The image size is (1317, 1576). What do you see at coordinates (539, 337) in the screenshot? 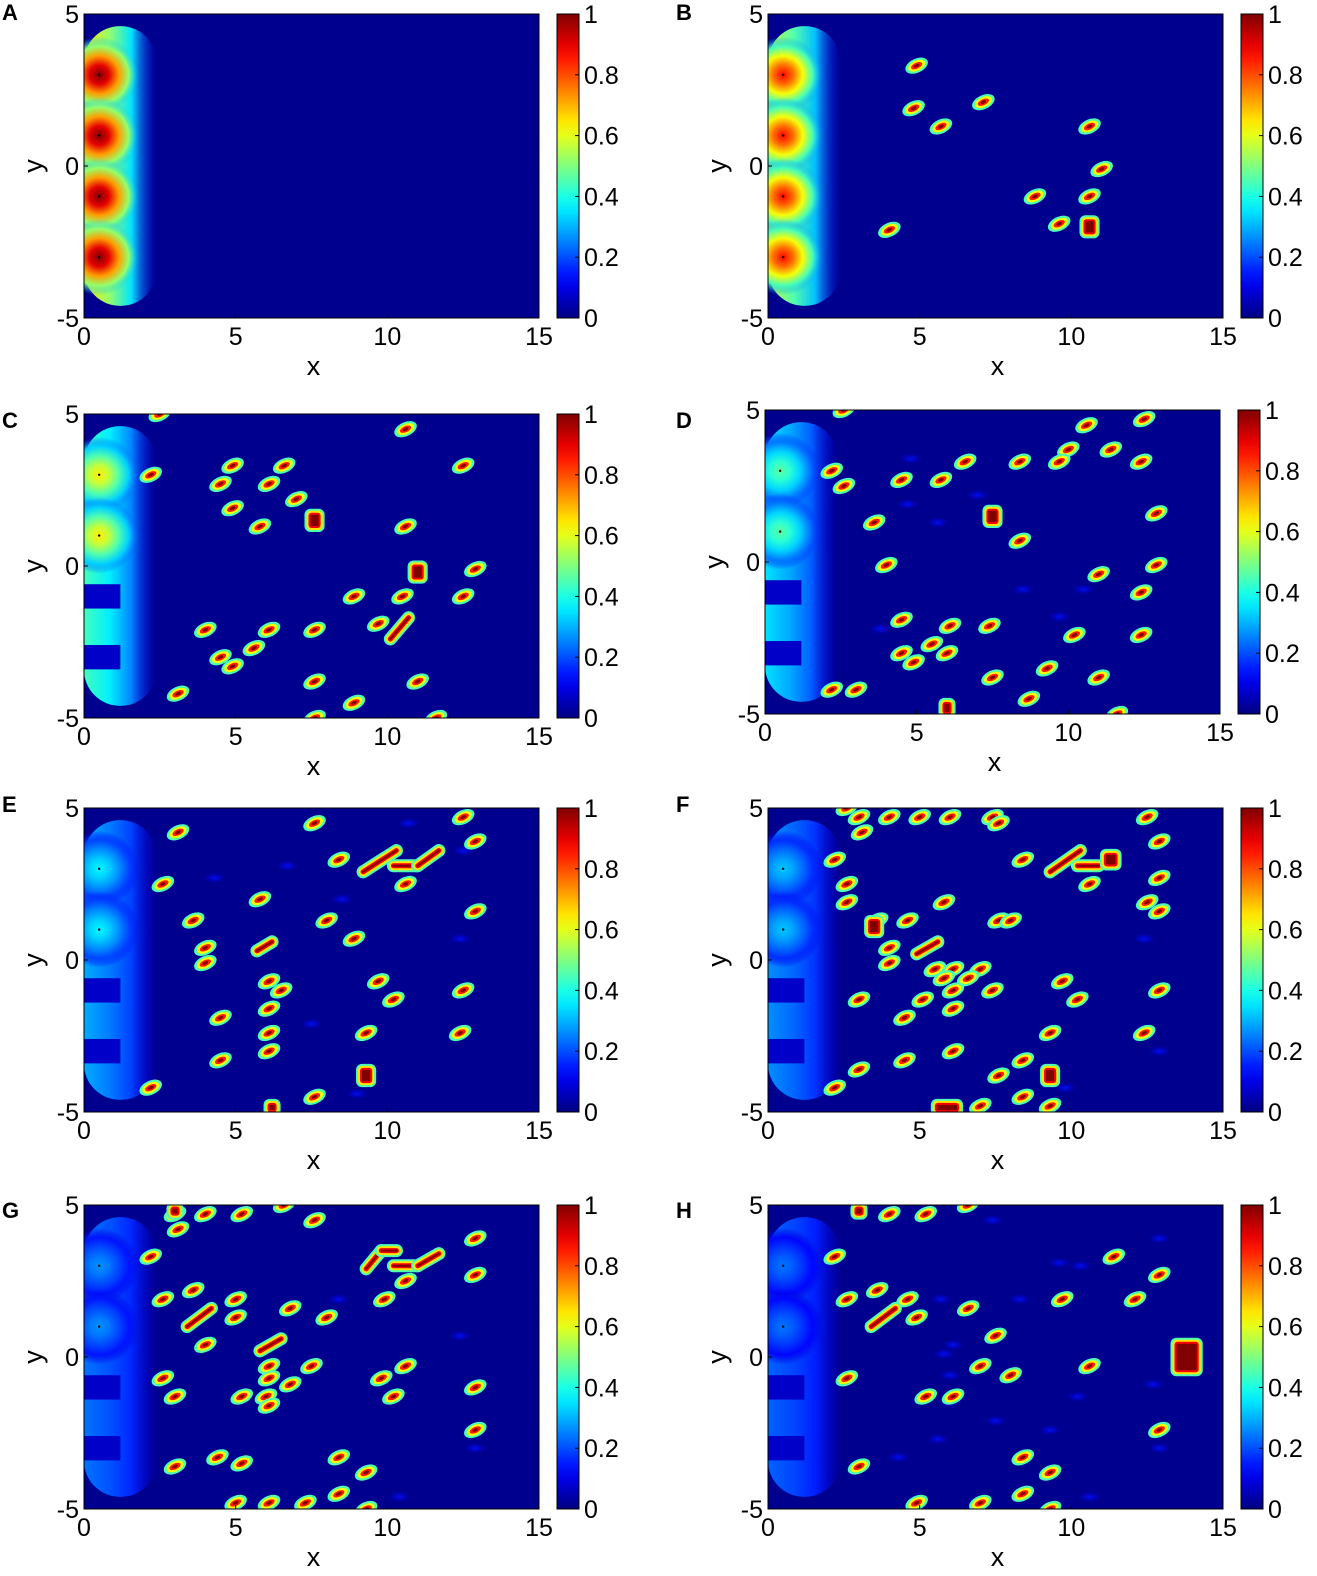
I see `x-tick-label: 15` at bounding box center [539, 337].